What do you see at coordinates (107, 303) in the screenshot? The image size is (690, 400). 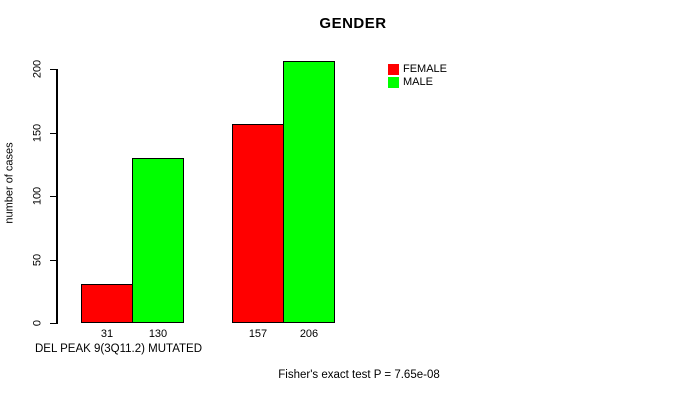 I see `bar-female-group1` at bounding box center [107, 303].